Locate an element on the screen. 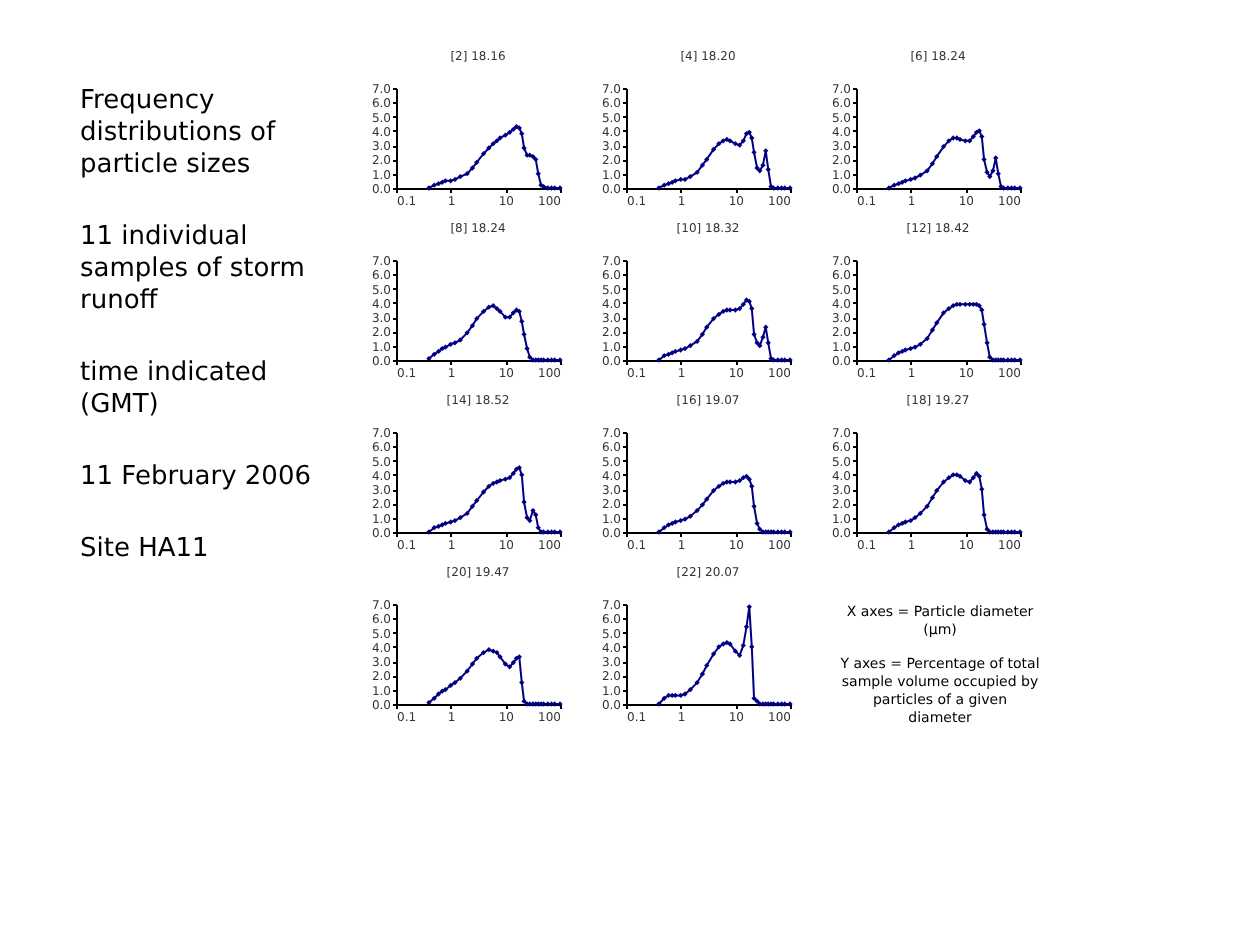 The image size is (1236, 930). text: Frequency distributions of particle sizes is located at coordinates (178, 133).